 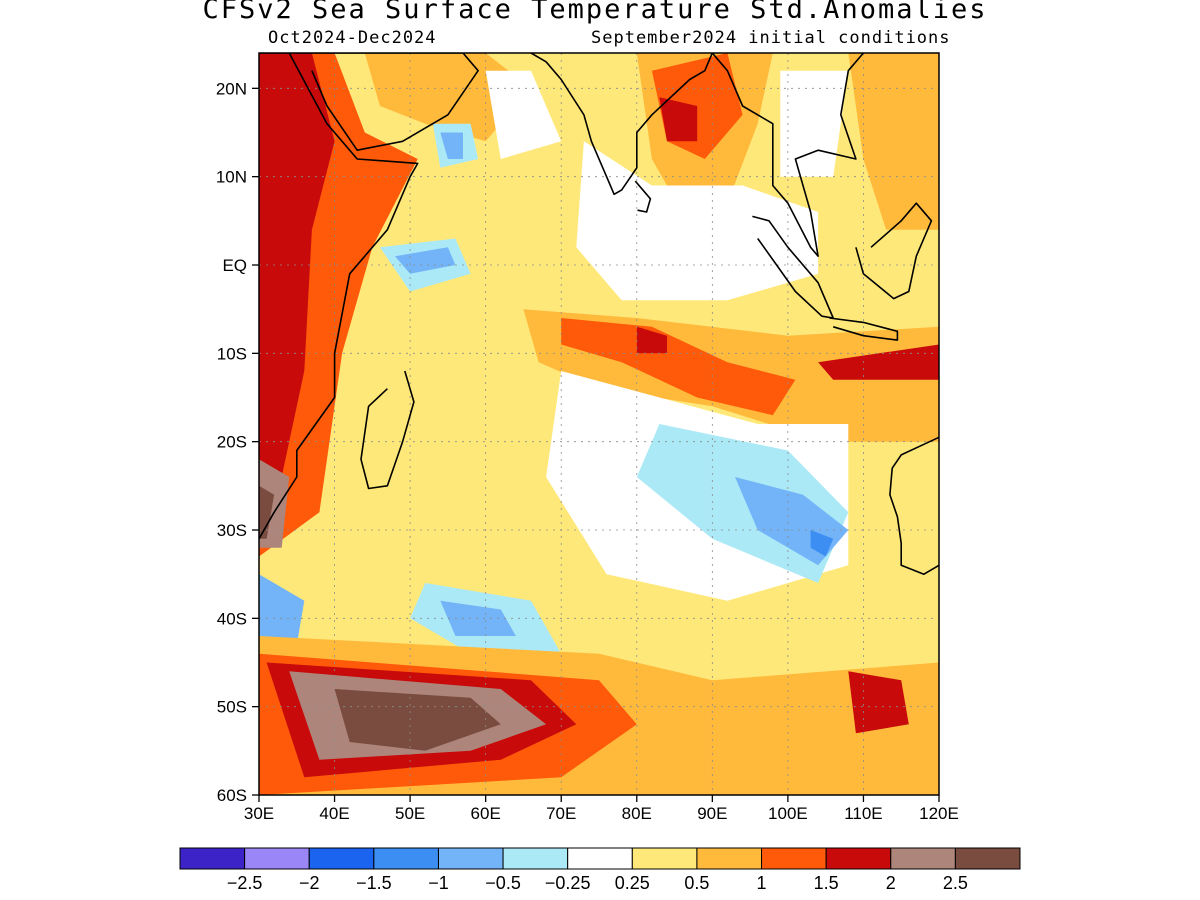 I want to click on lat-tick-label: 50S, so click(x=232, y=707).